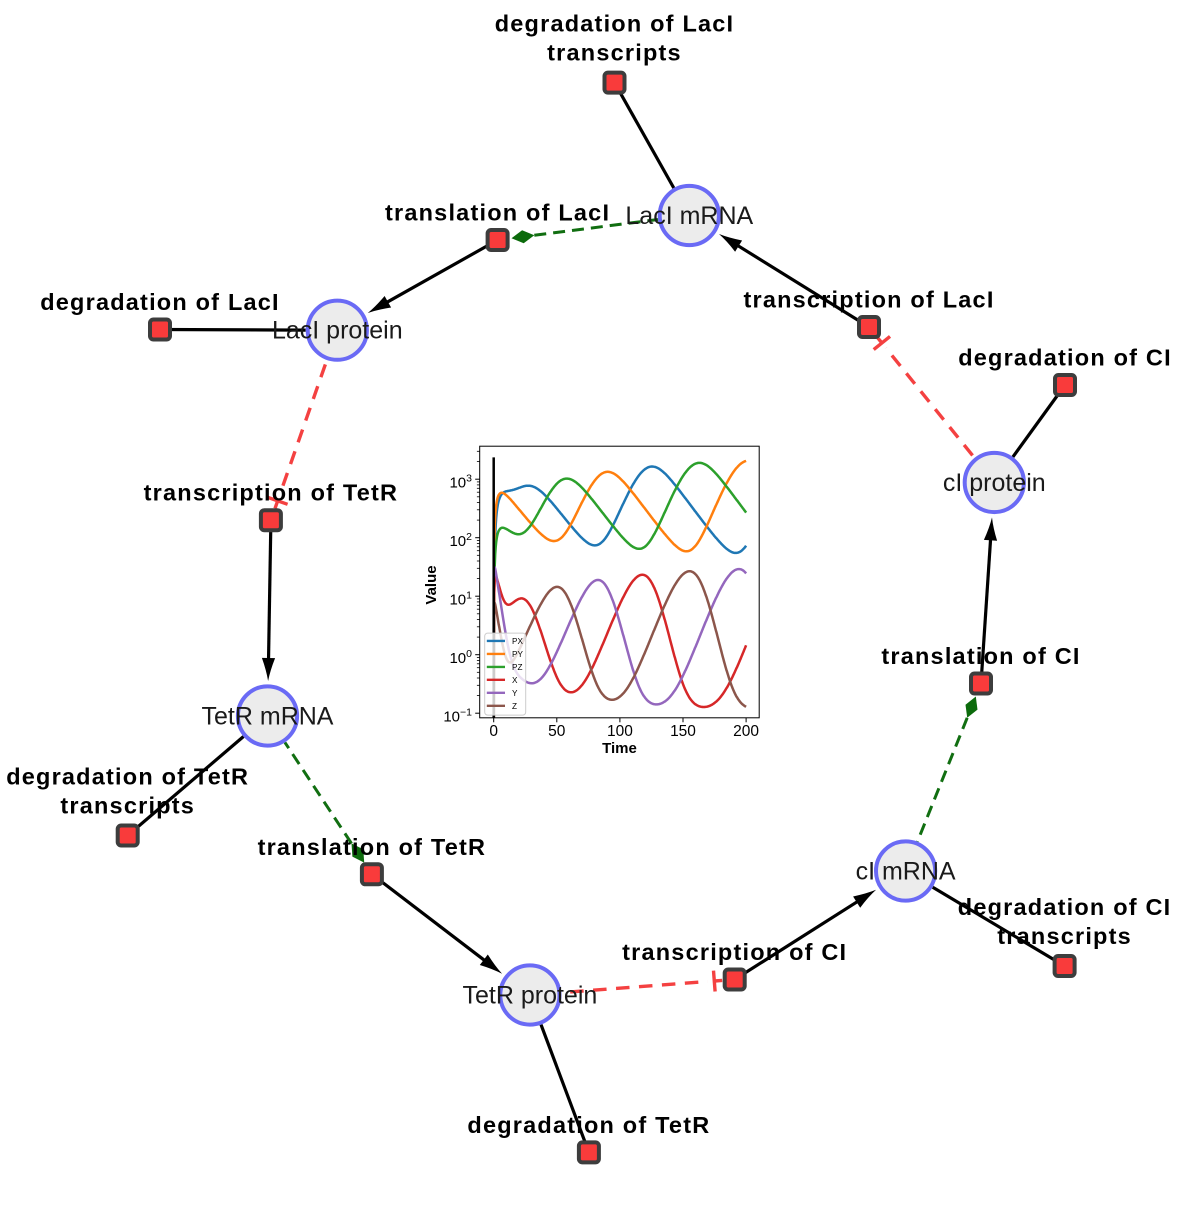  I want to click on svg-text: PX, so click(517, 641).